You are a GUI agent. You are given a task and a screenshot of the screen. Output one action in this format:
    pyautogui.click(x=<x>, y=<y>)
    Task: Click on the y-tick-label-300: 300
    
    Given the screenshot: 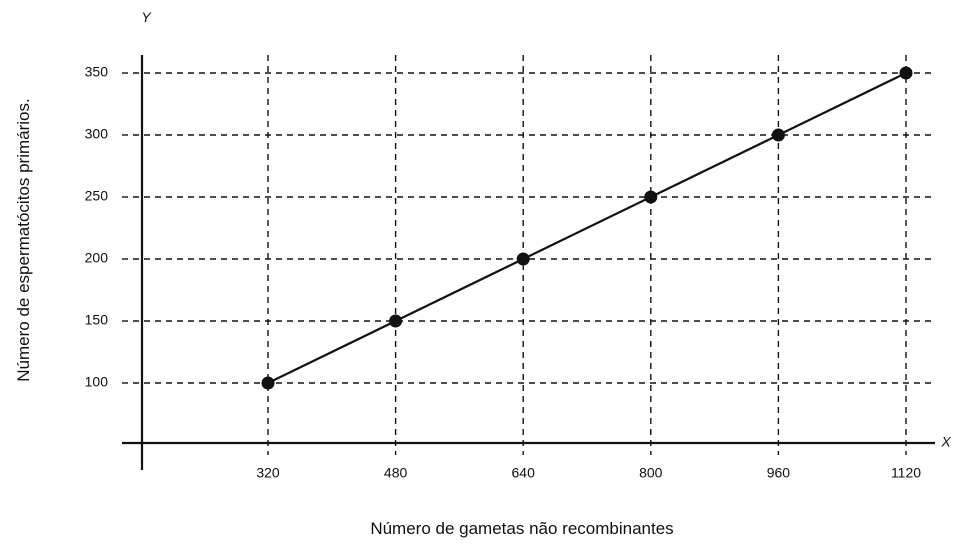 What is the action you would take?
    pyautogui.click(x=97, y=134)
    